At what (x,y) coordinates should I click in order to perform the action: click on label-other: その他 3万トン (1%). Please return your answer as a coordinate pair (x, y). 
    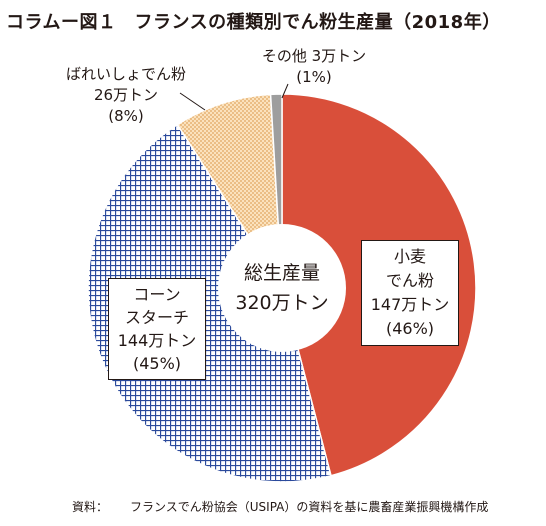
    Looking at the image, I should click on (314, 67).